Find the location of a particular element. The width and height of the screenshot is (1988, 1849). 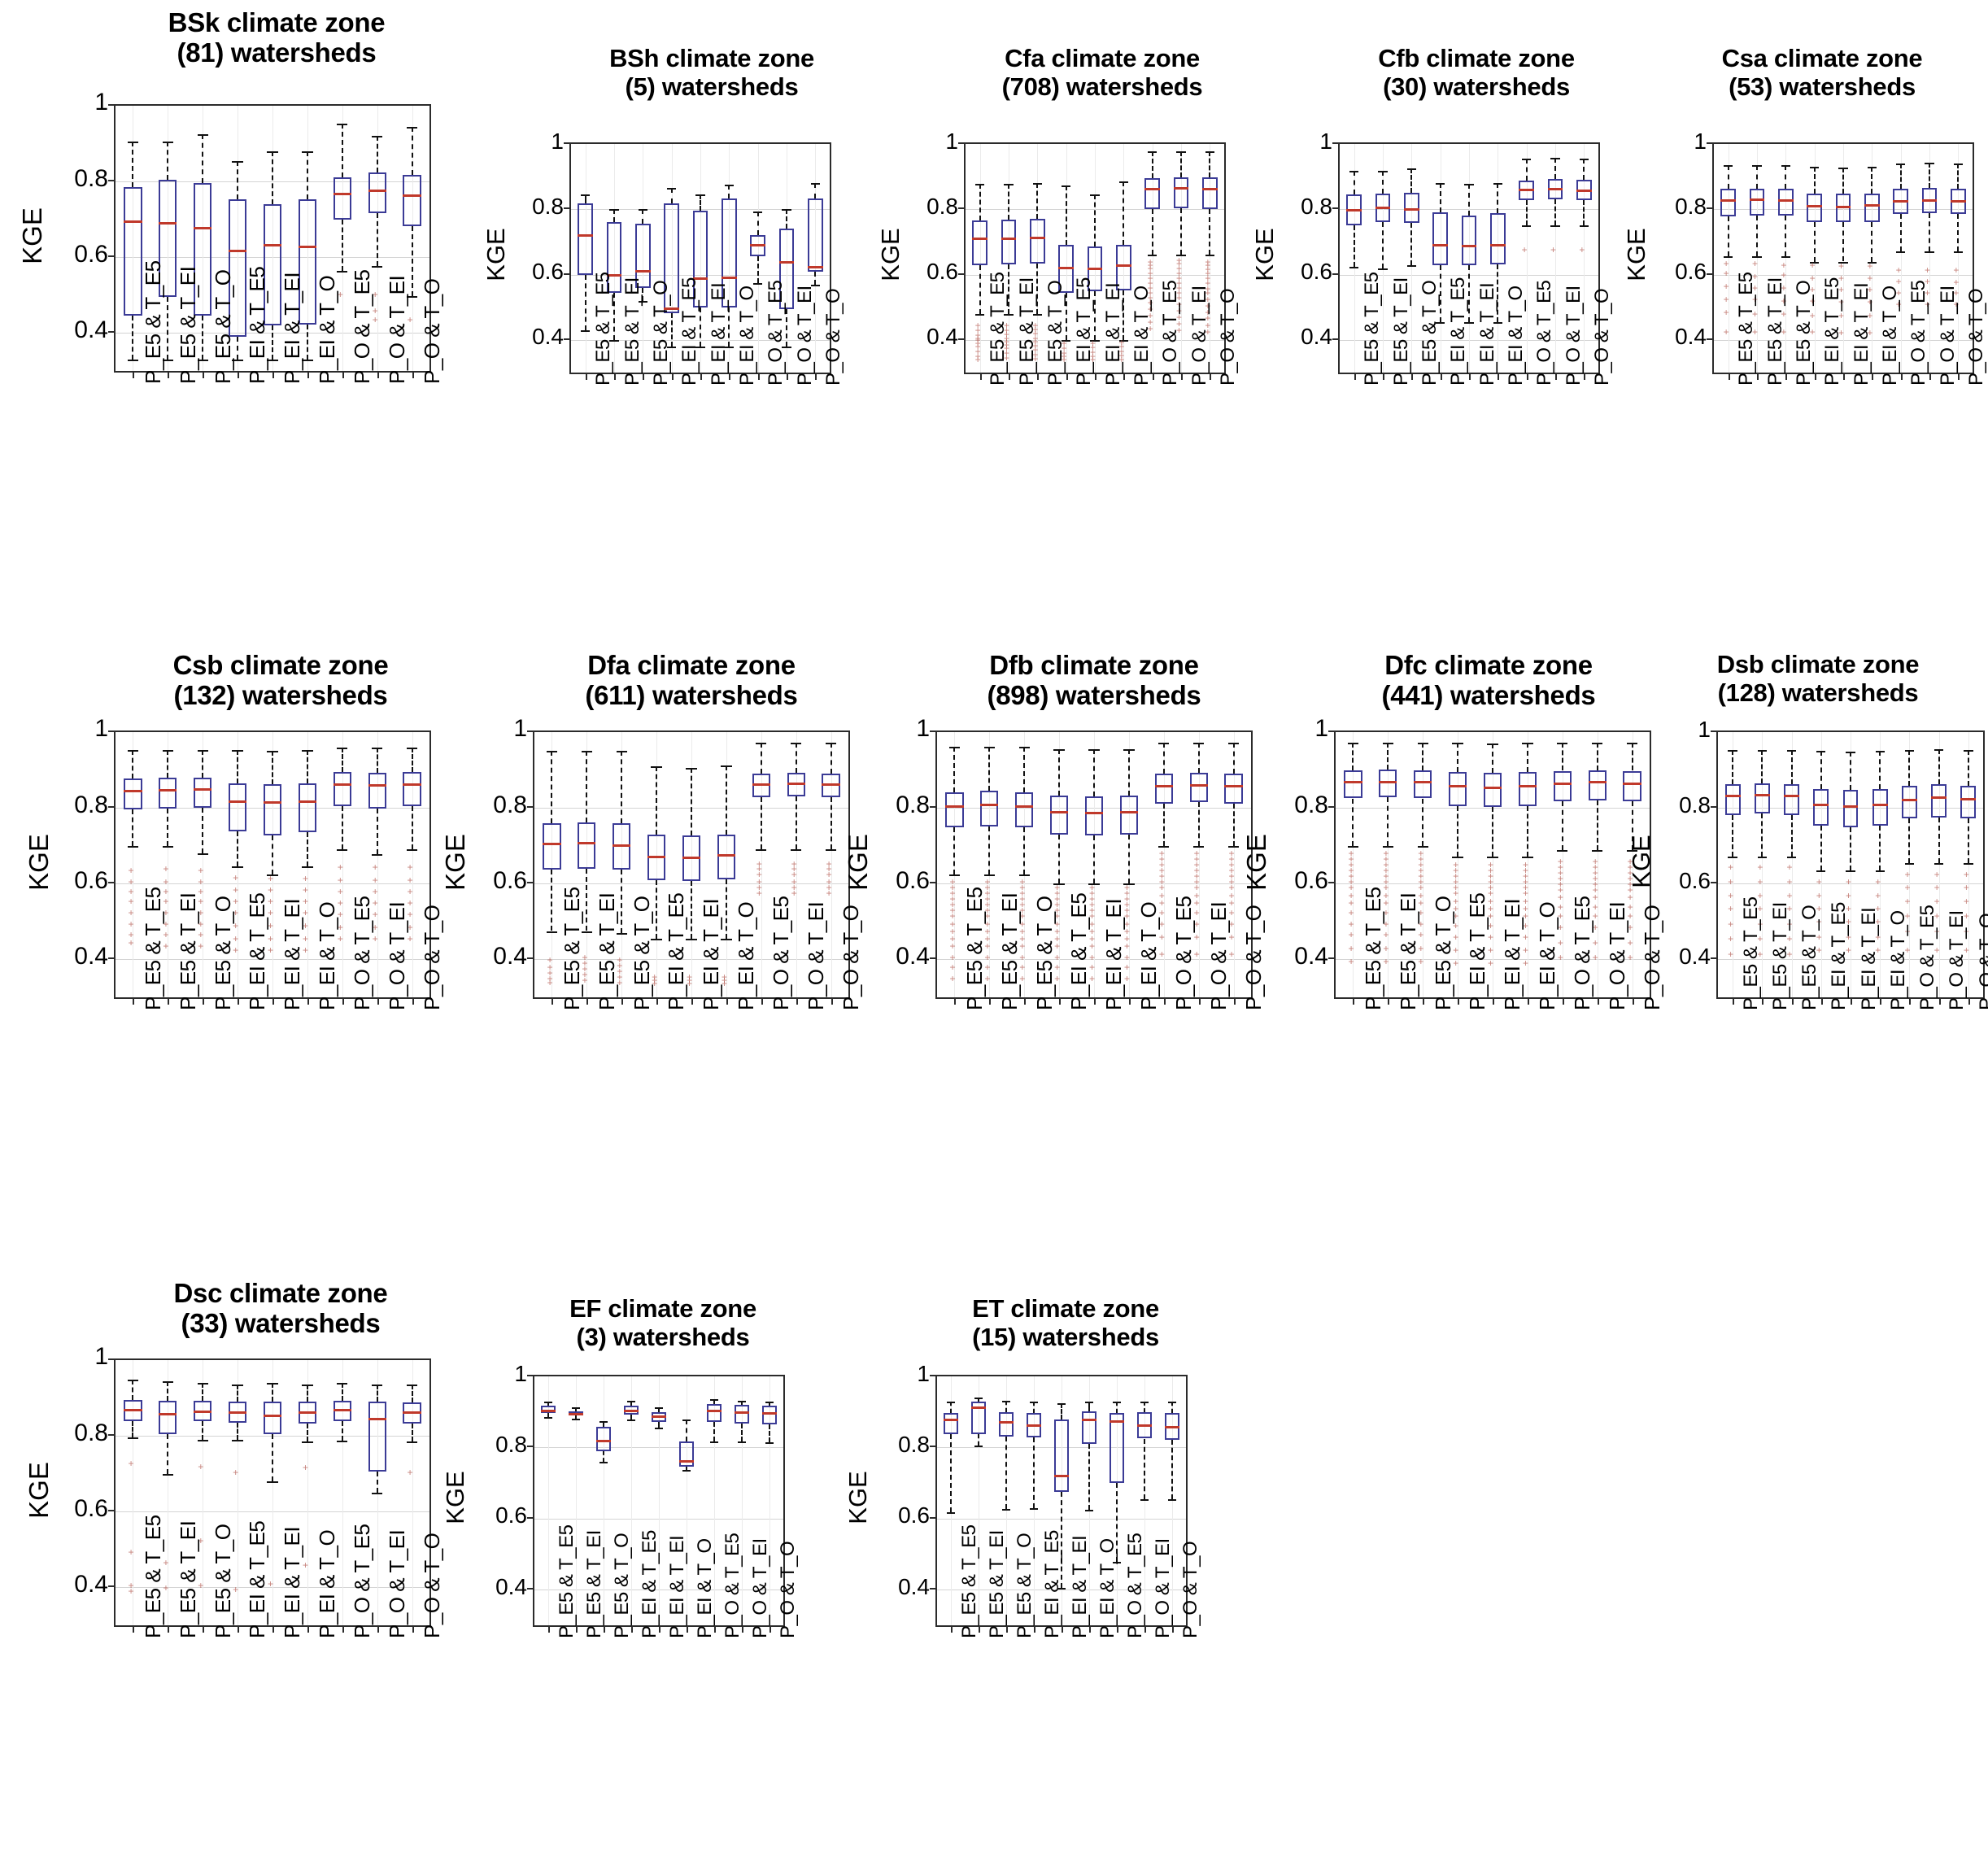

ytick-label: 1 is located at coordinates (101, 103).